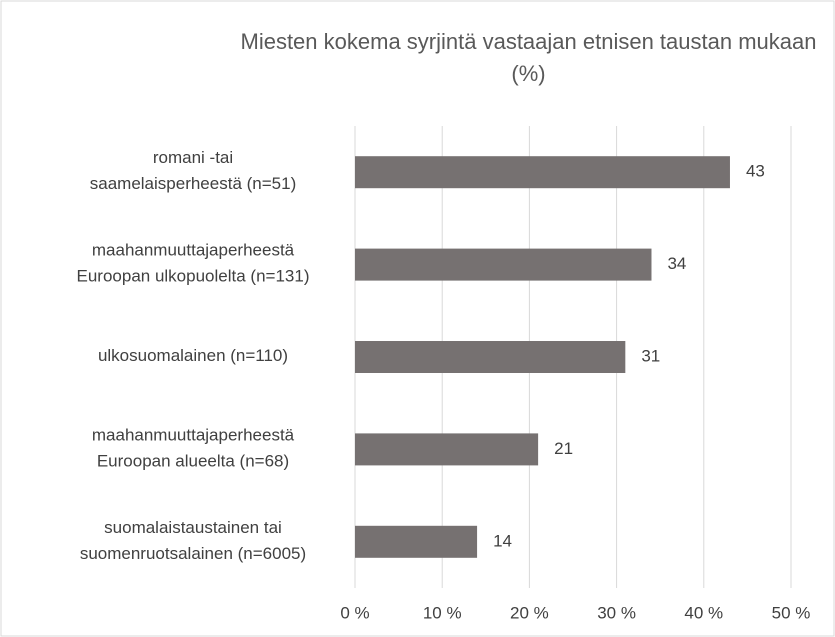 This screenshot has height=637, width=835. I want to click on data-label: 21, so click(563, 448).